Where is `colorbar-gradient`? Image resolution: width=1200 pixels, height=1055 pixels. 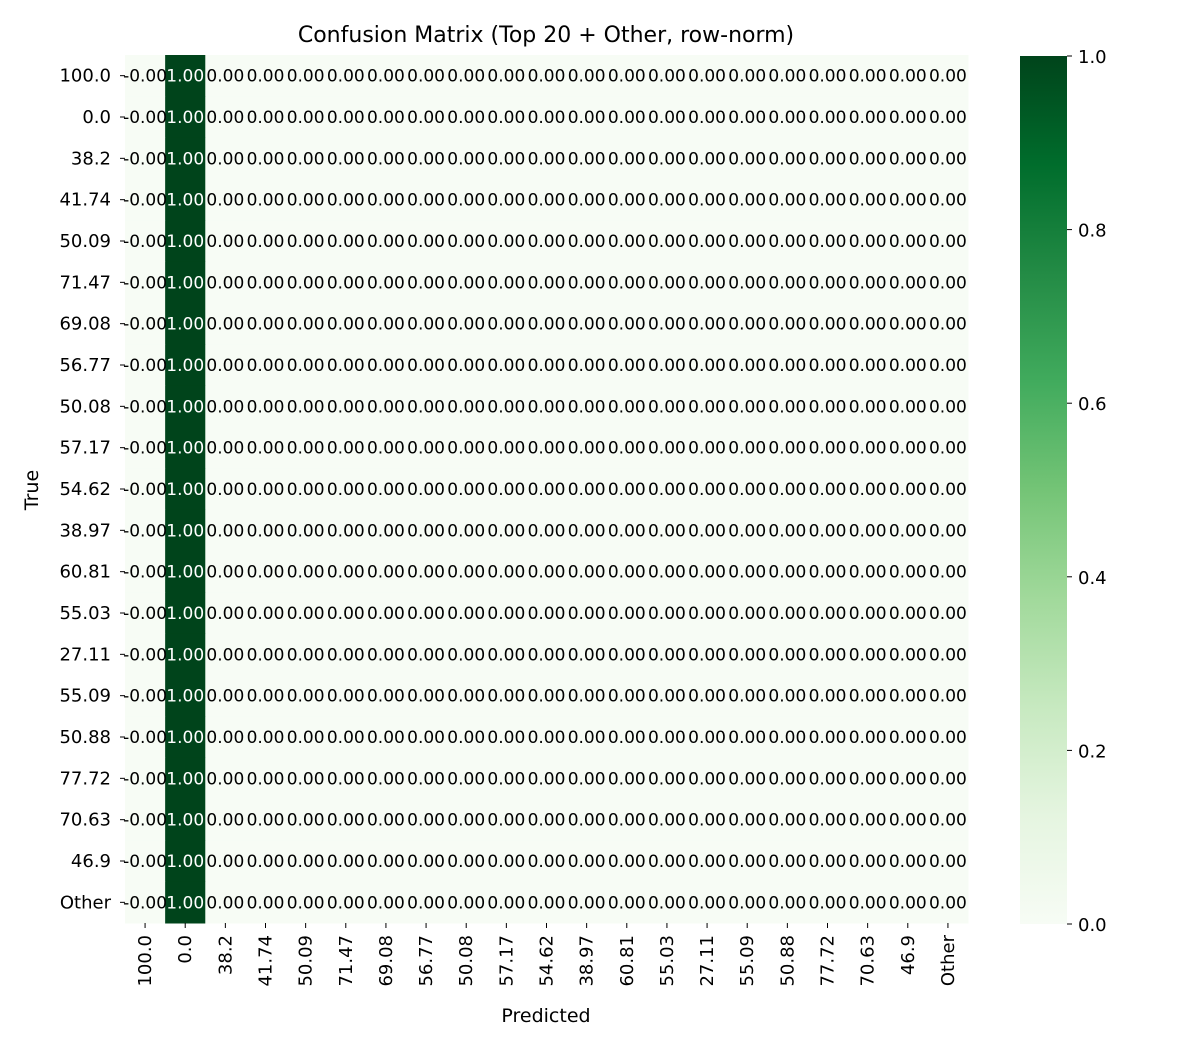
colorbar-gradient is located at coordinates (1043, 490).